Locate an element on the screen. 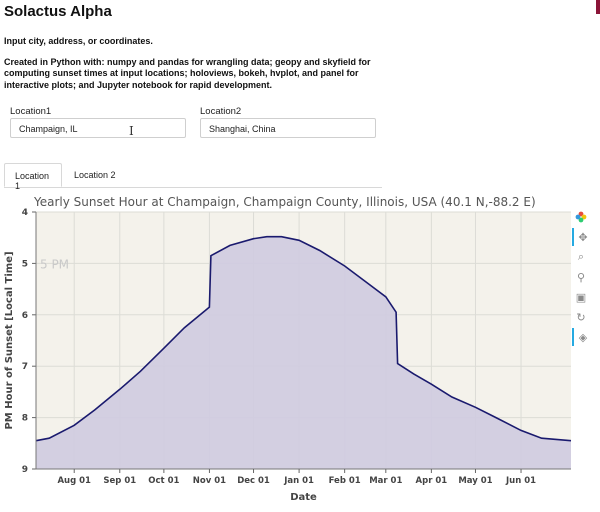 The height and width of the screenshot is (512, 600). hover-icon: ◈ is located at coordinates (582, 337).